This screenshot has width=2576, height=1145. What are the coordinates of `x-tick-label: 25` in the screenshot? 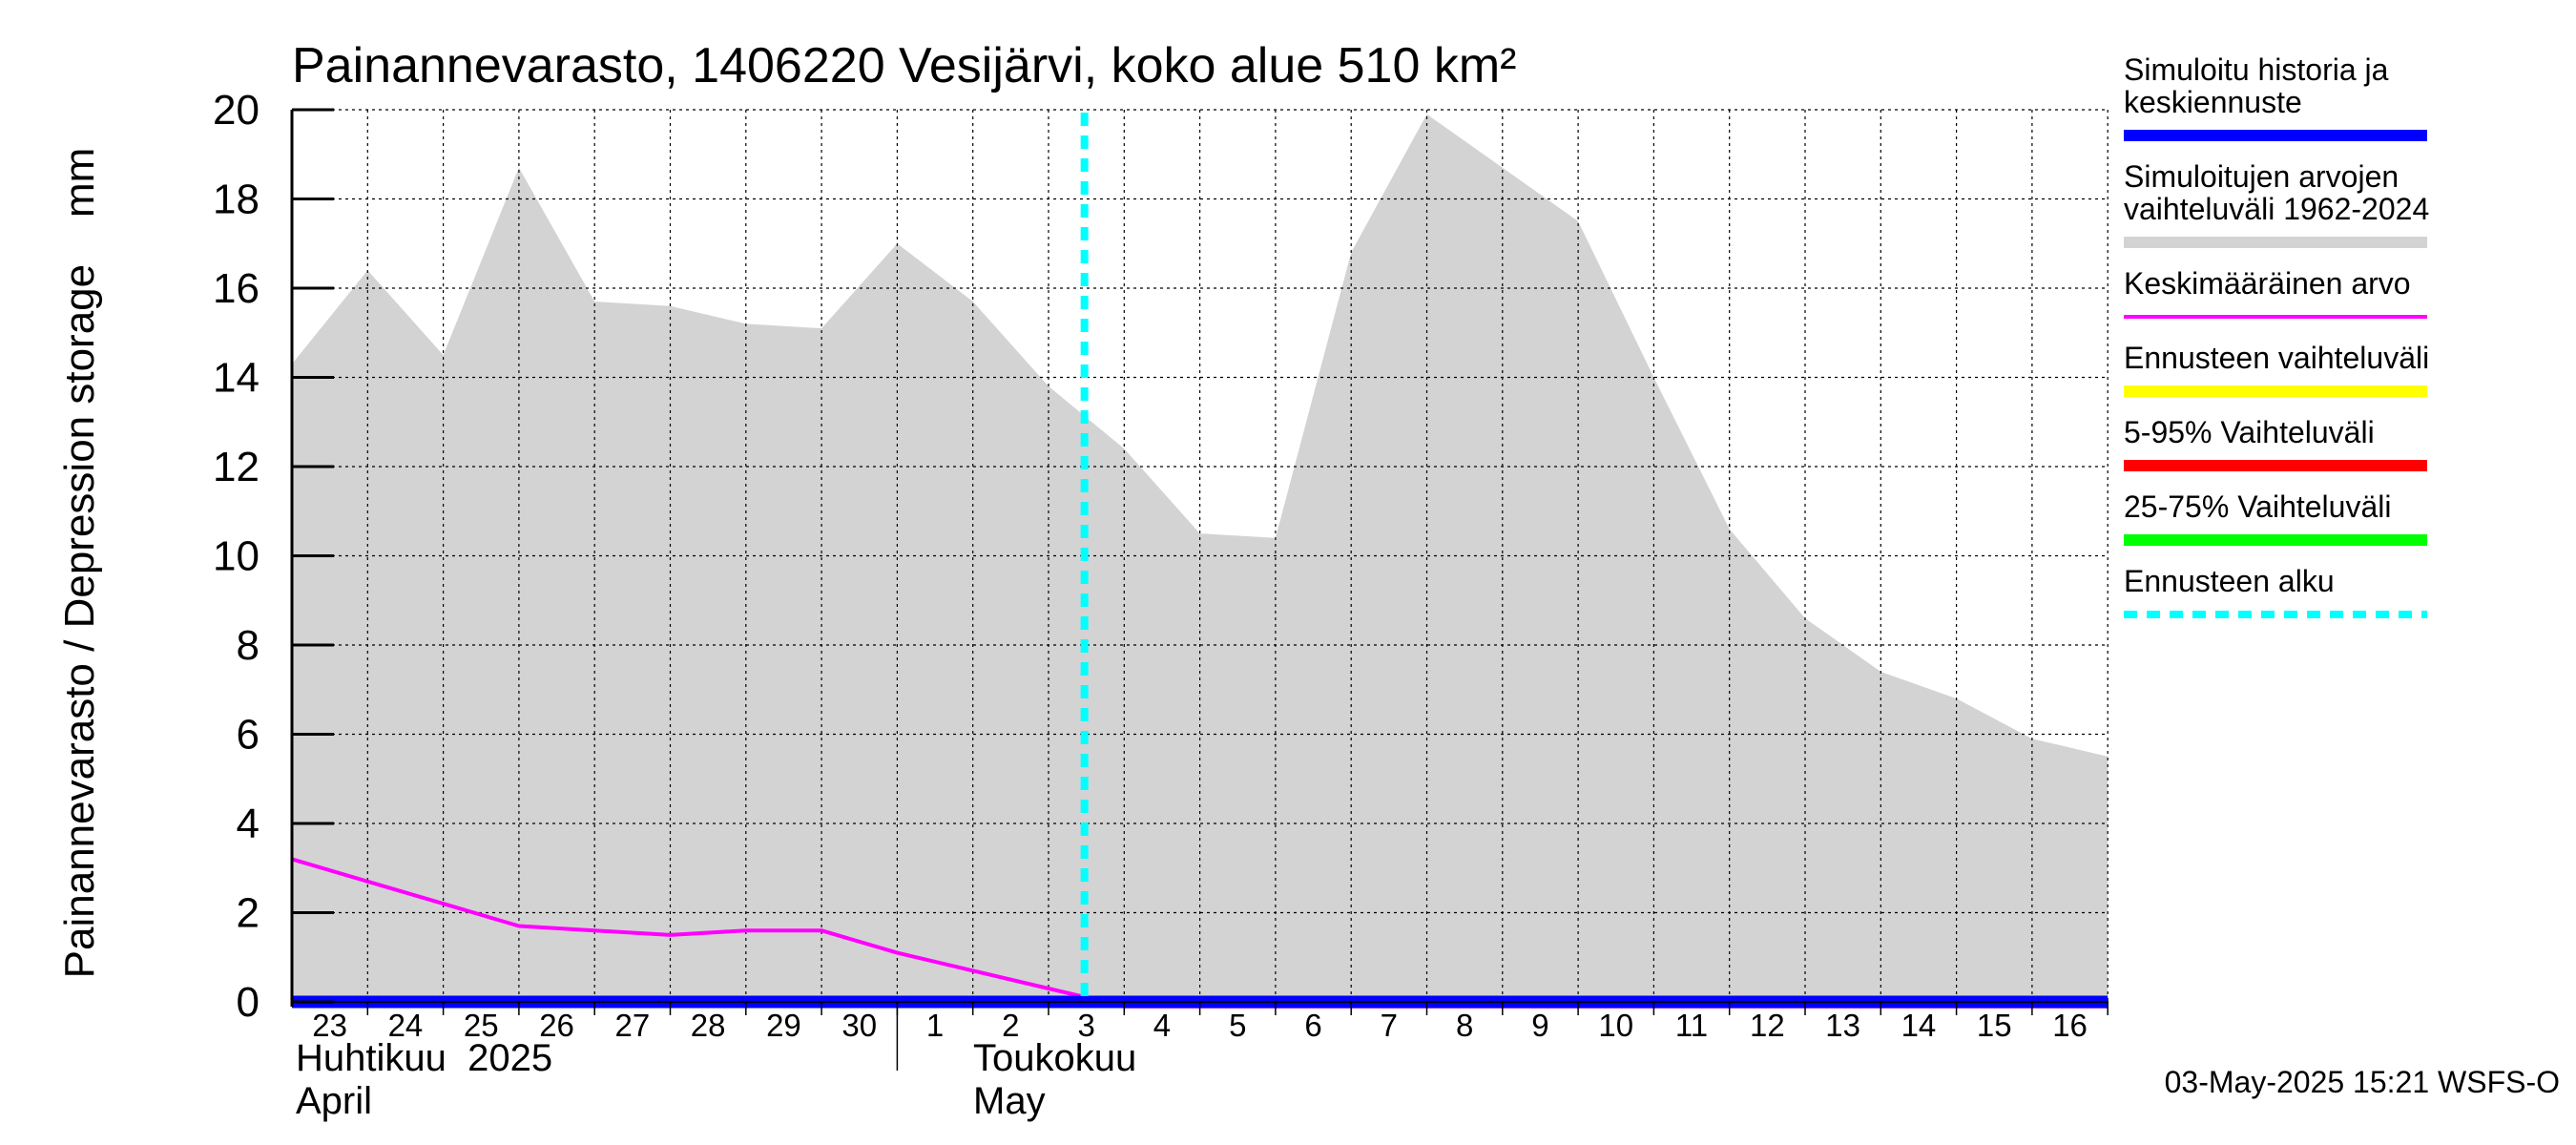 It's located at (481, 1025).